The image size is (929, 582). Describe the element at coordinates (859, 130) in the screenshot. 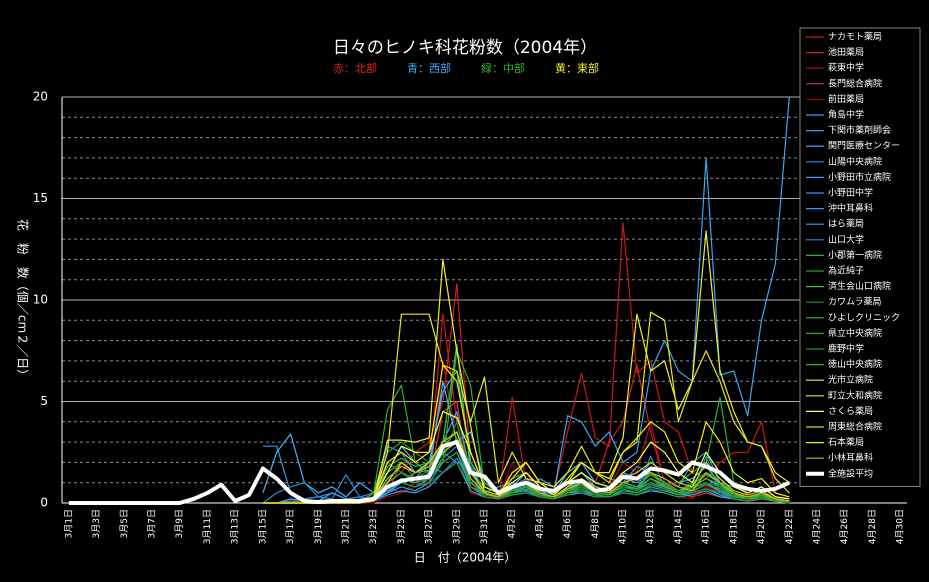

I see `legend-label: 下関市薬剤師会` at that location.